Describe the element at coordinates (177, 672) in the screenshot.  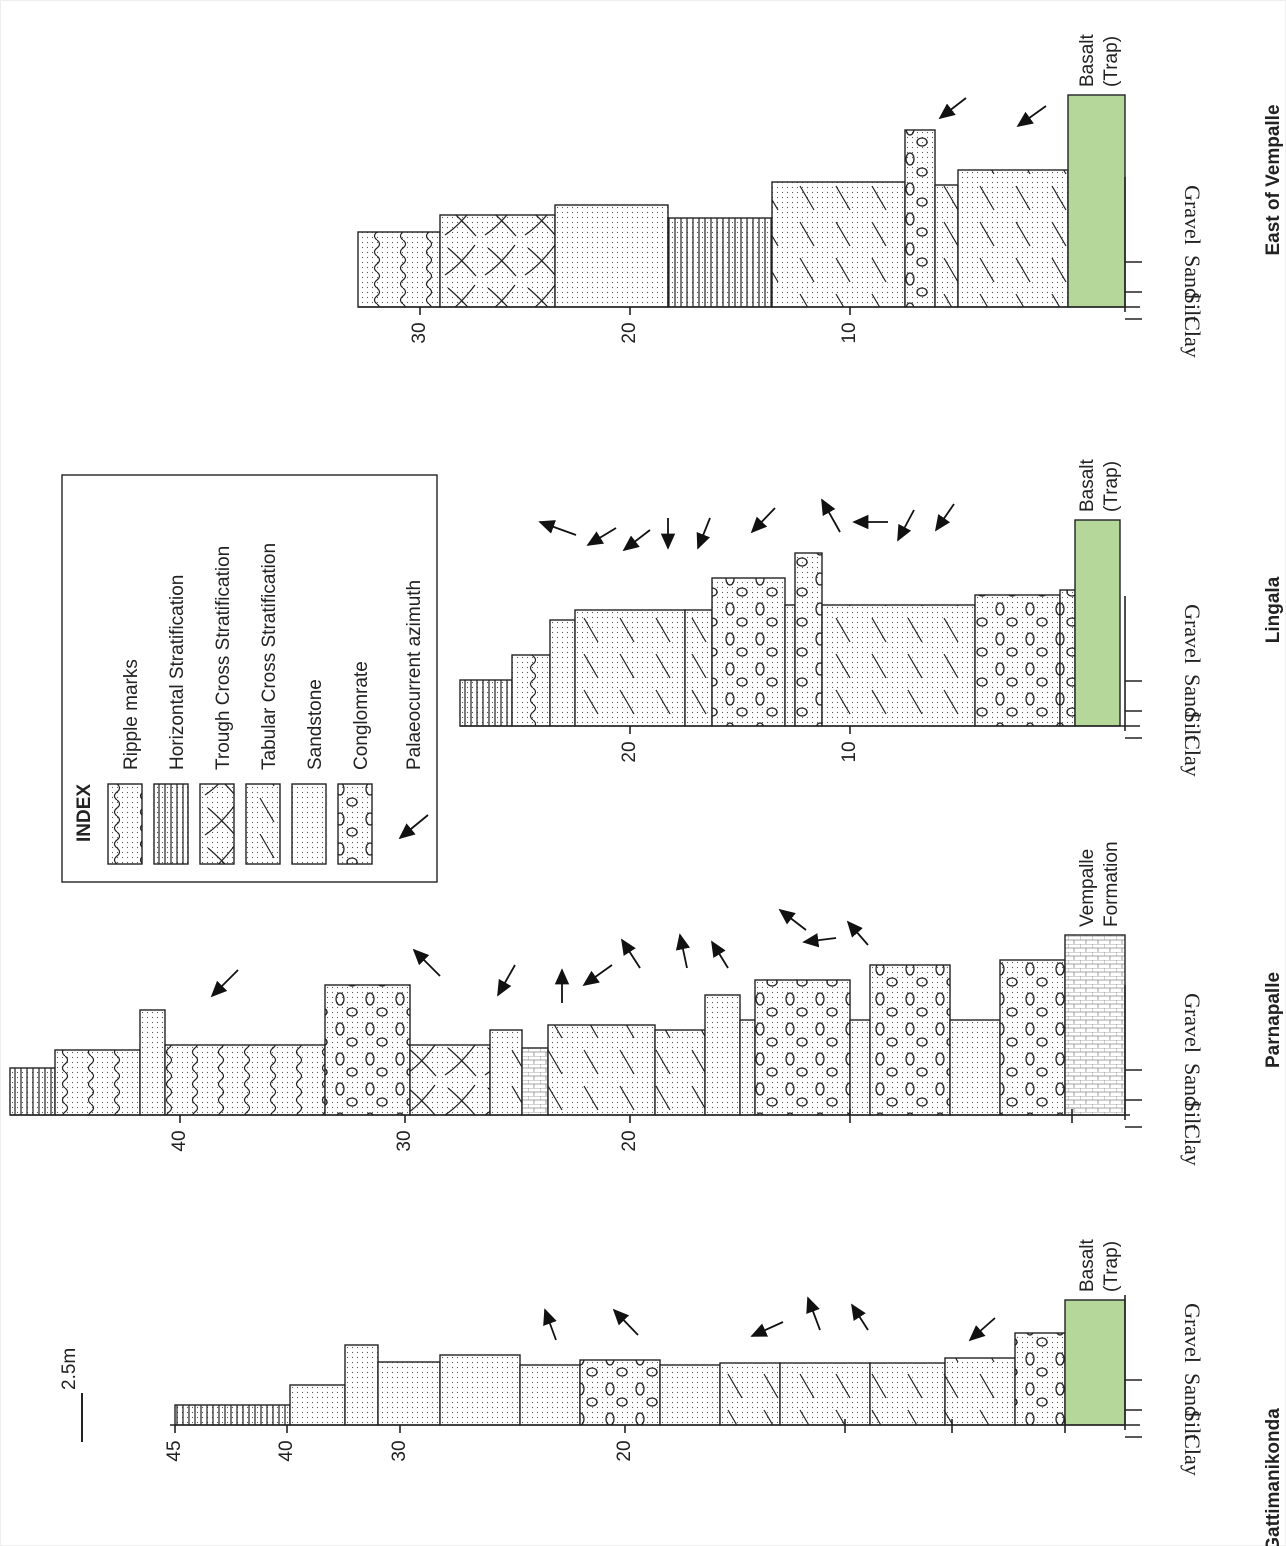
I see `legend-label: Horizontal Stratification` at that location.